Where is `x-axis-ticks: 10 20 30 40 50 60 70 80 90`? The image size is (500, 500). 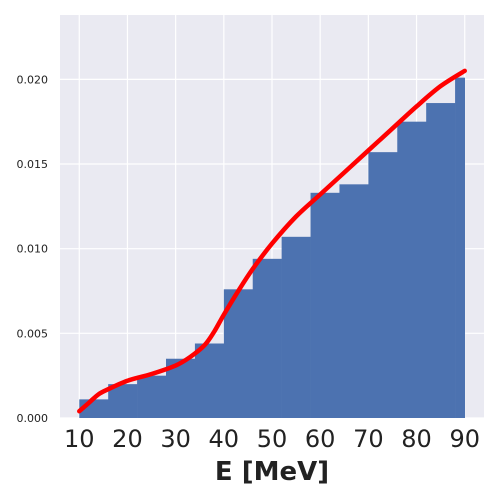
x-axis-ticks: 10 20 30 40 50 60 70 80 90 is located at coordinates (272, 439).